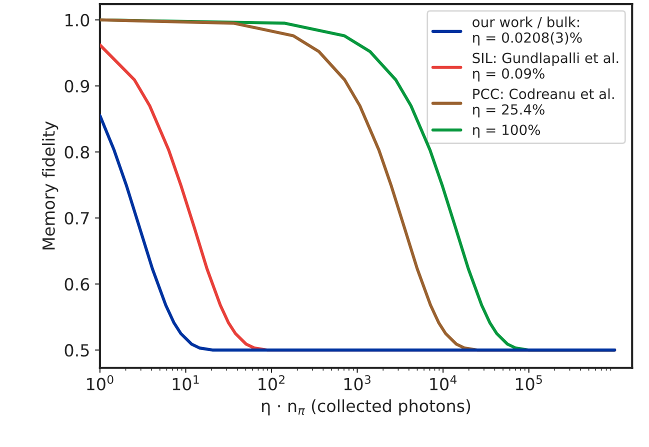  What do you see at coordinates (78, 20) in the screenshot?
I see `y-tick-label: 1.0` at bounding box center [78, 20].